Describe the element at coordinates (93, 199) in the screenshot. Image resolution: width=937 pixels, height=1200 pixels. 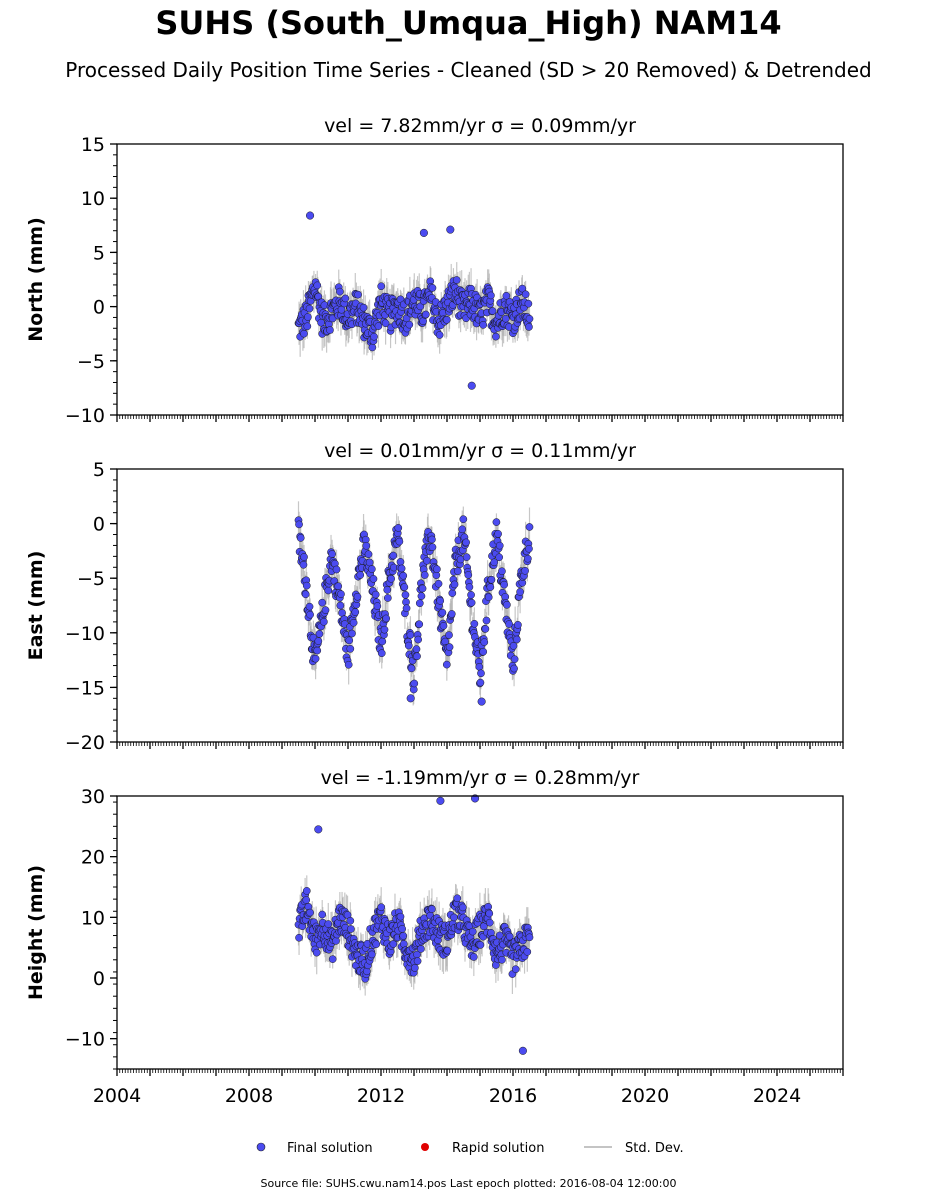
I see `y-tick-label: 10` at that location.